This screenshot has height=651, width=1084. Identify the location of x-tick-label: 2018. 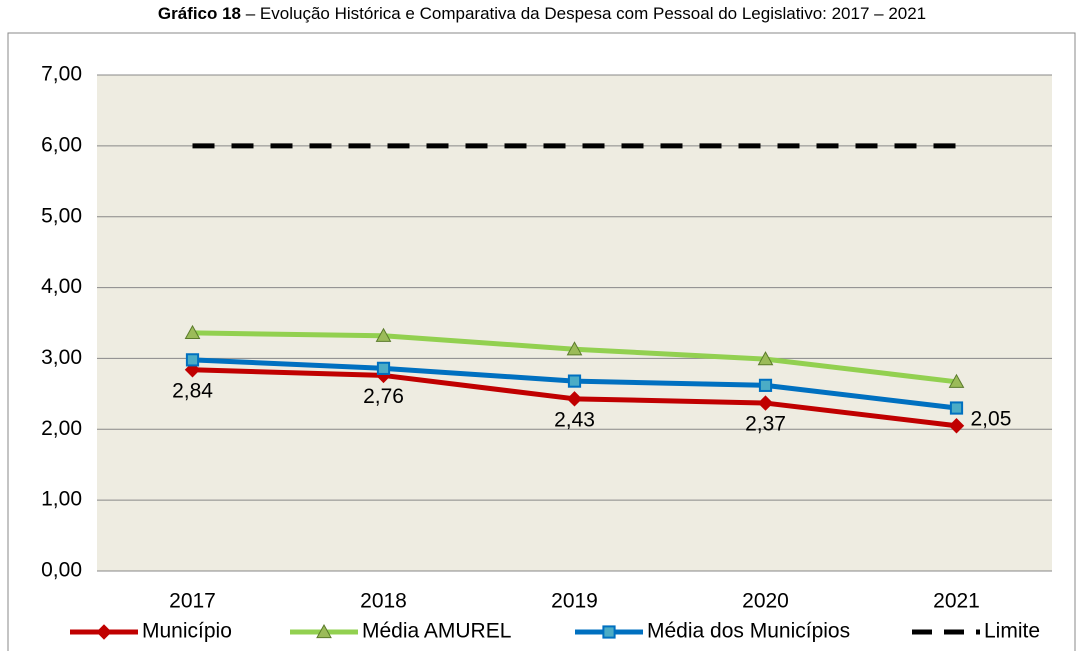
(383, 601).